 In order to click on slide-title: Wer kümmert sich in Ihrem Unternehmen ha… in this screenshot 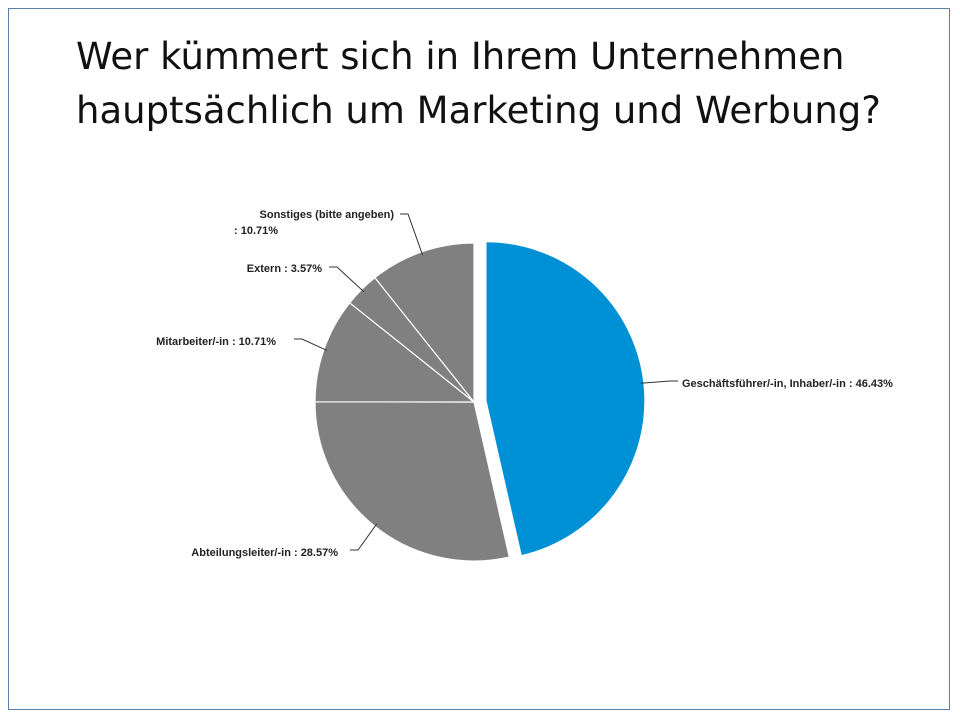, I will do `click(478, 83)`.